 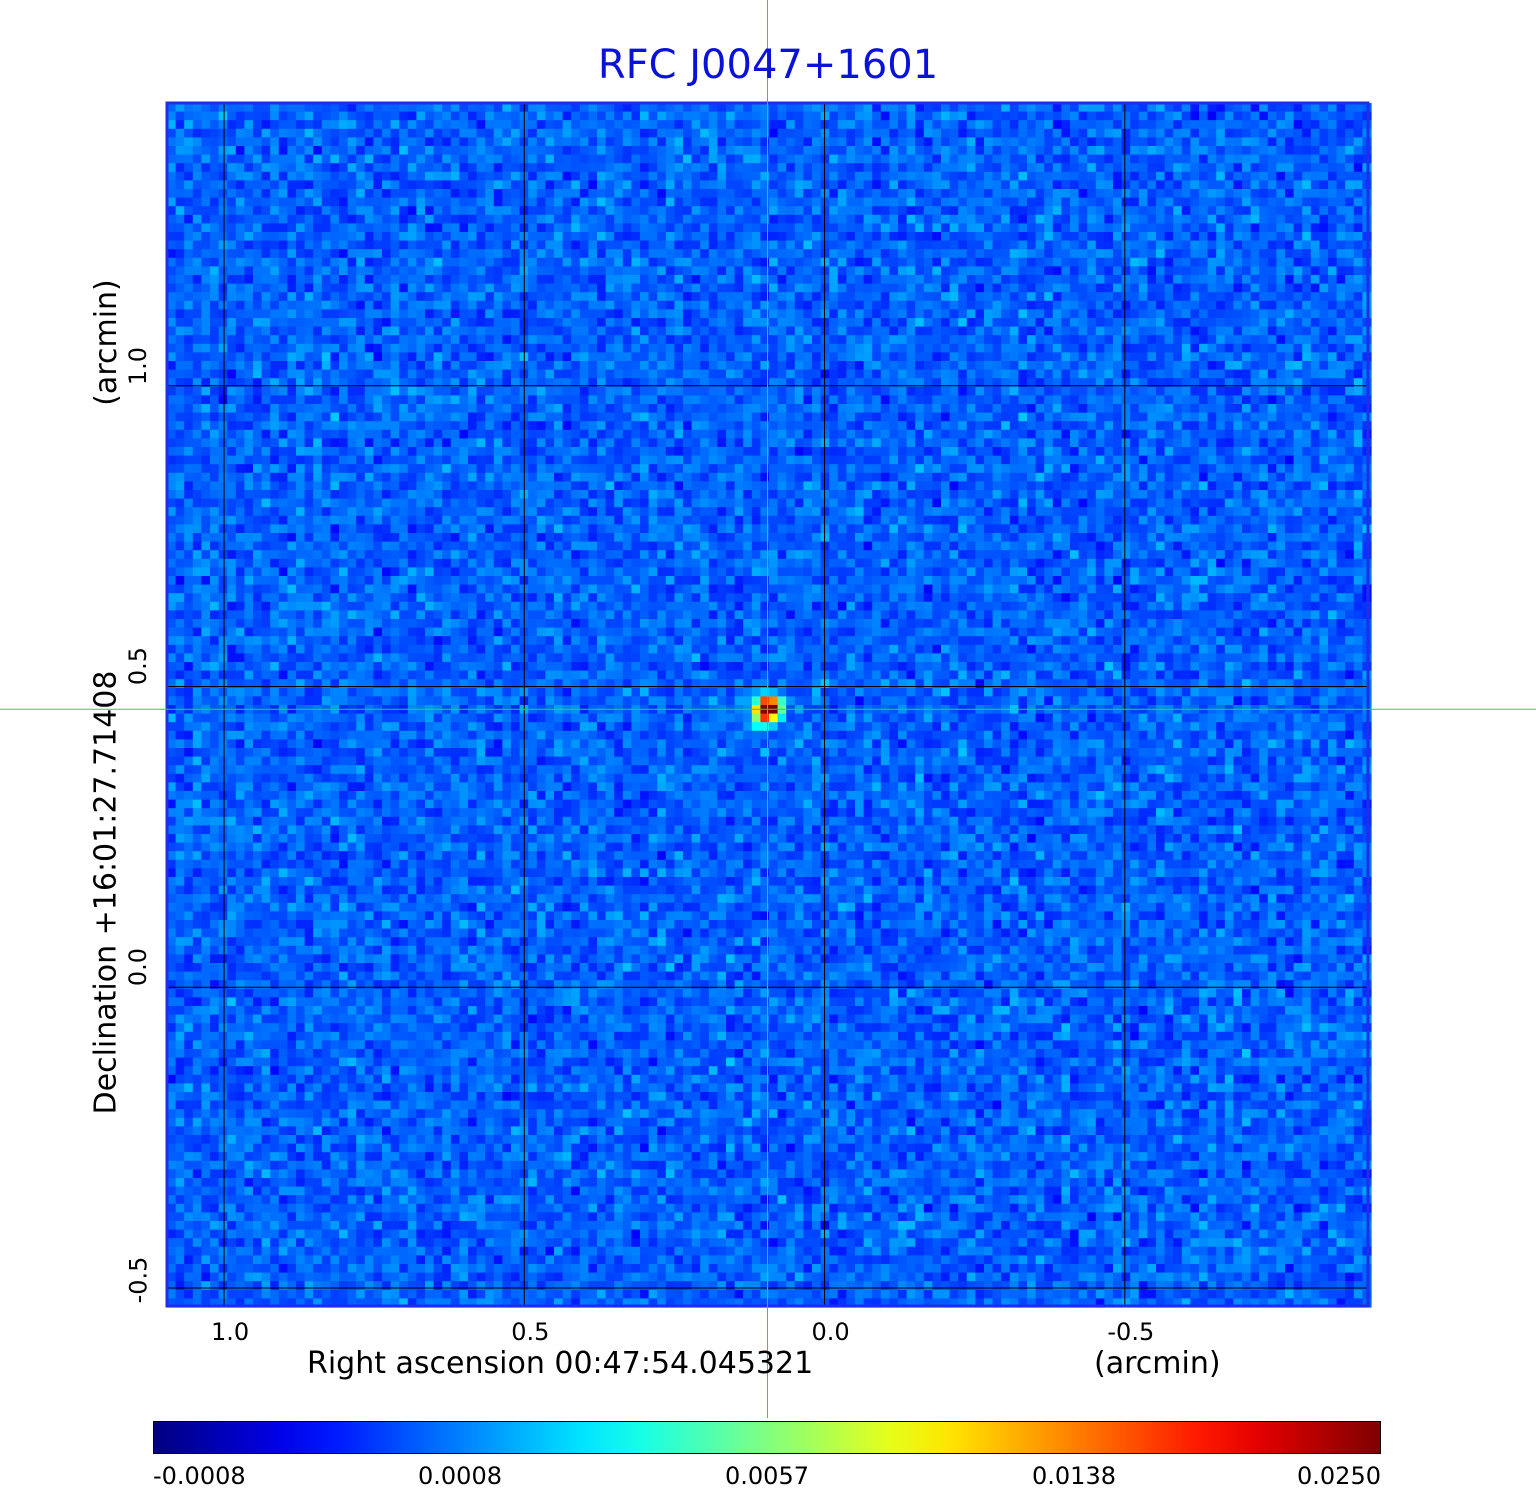 I want to click on colorbar-tick-label: 0.0057, so click(x=767, y=1476).